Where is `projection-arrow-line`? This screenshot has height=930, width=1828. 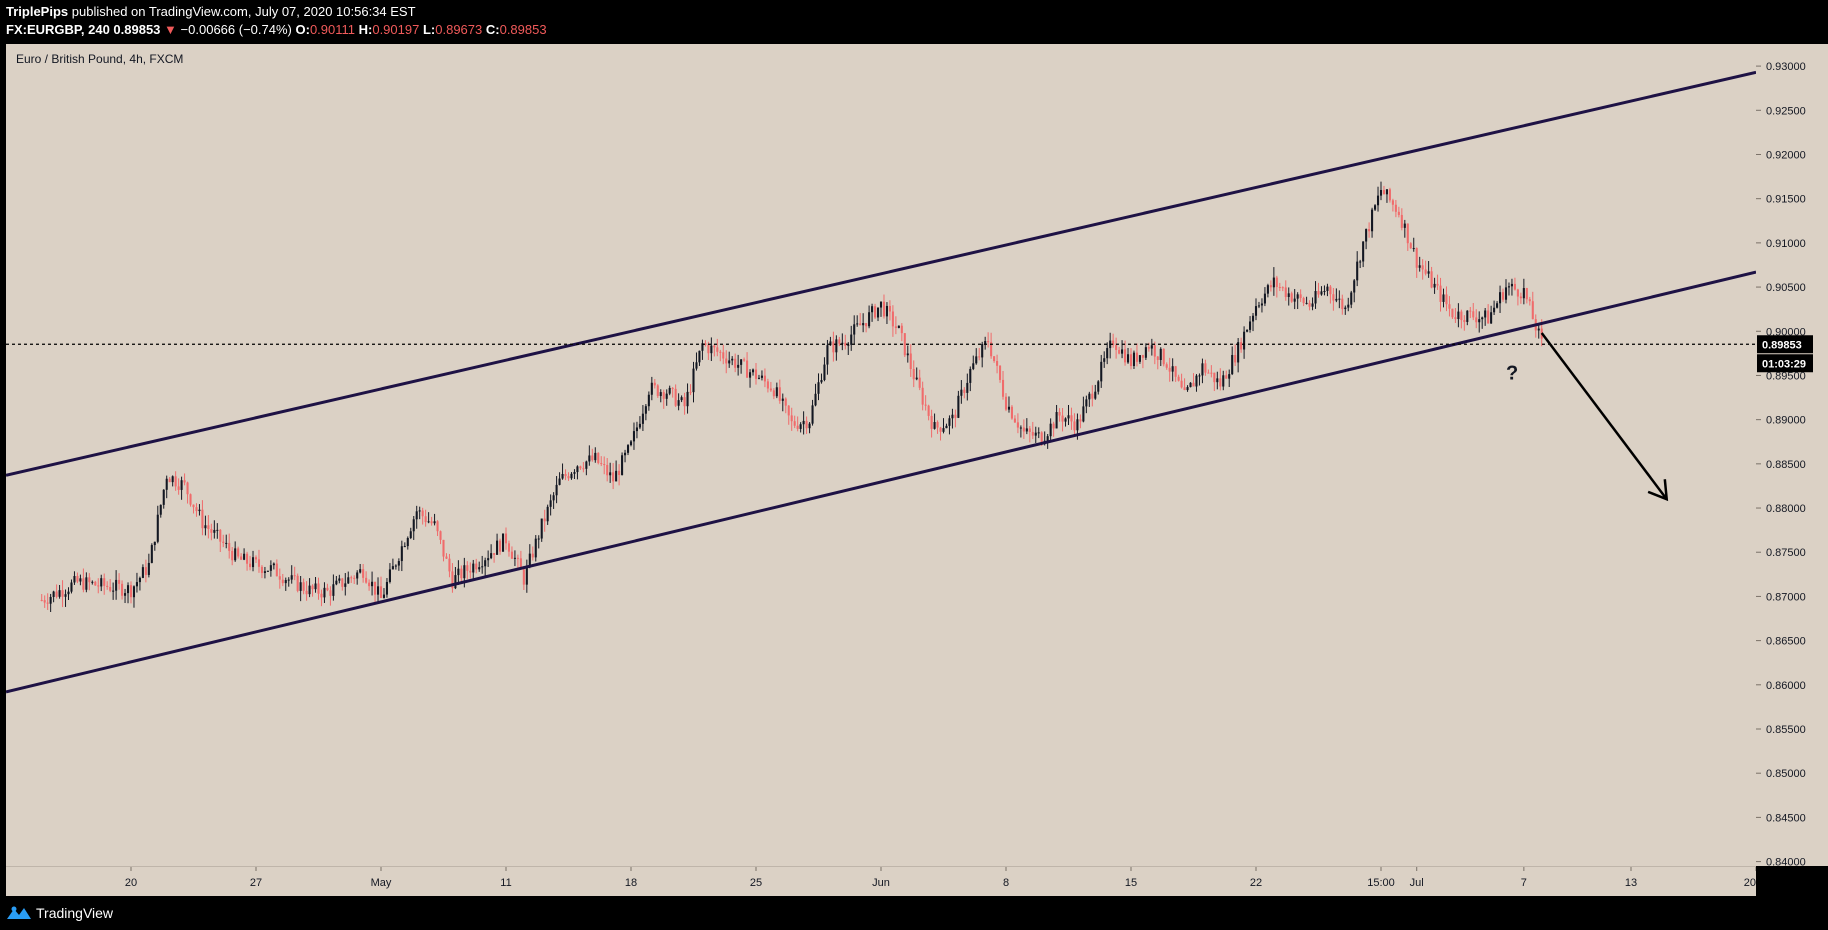
projection-arrow-line is located at coordinates (1604, 416).